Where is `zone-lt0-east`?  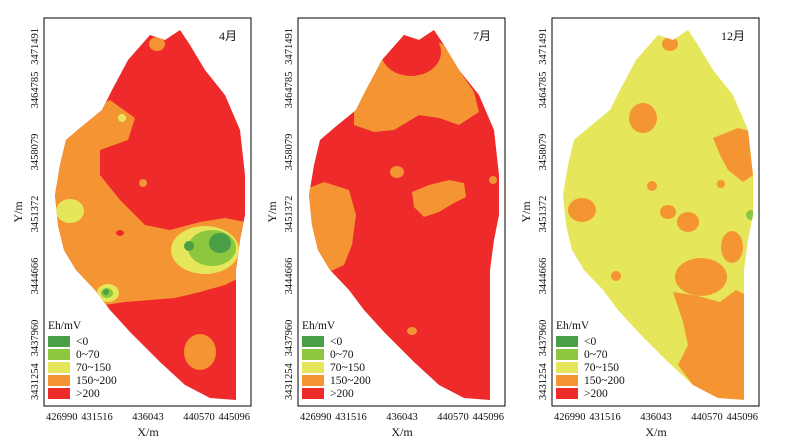
zone-lt0-east is located at coordinates (220, 243).